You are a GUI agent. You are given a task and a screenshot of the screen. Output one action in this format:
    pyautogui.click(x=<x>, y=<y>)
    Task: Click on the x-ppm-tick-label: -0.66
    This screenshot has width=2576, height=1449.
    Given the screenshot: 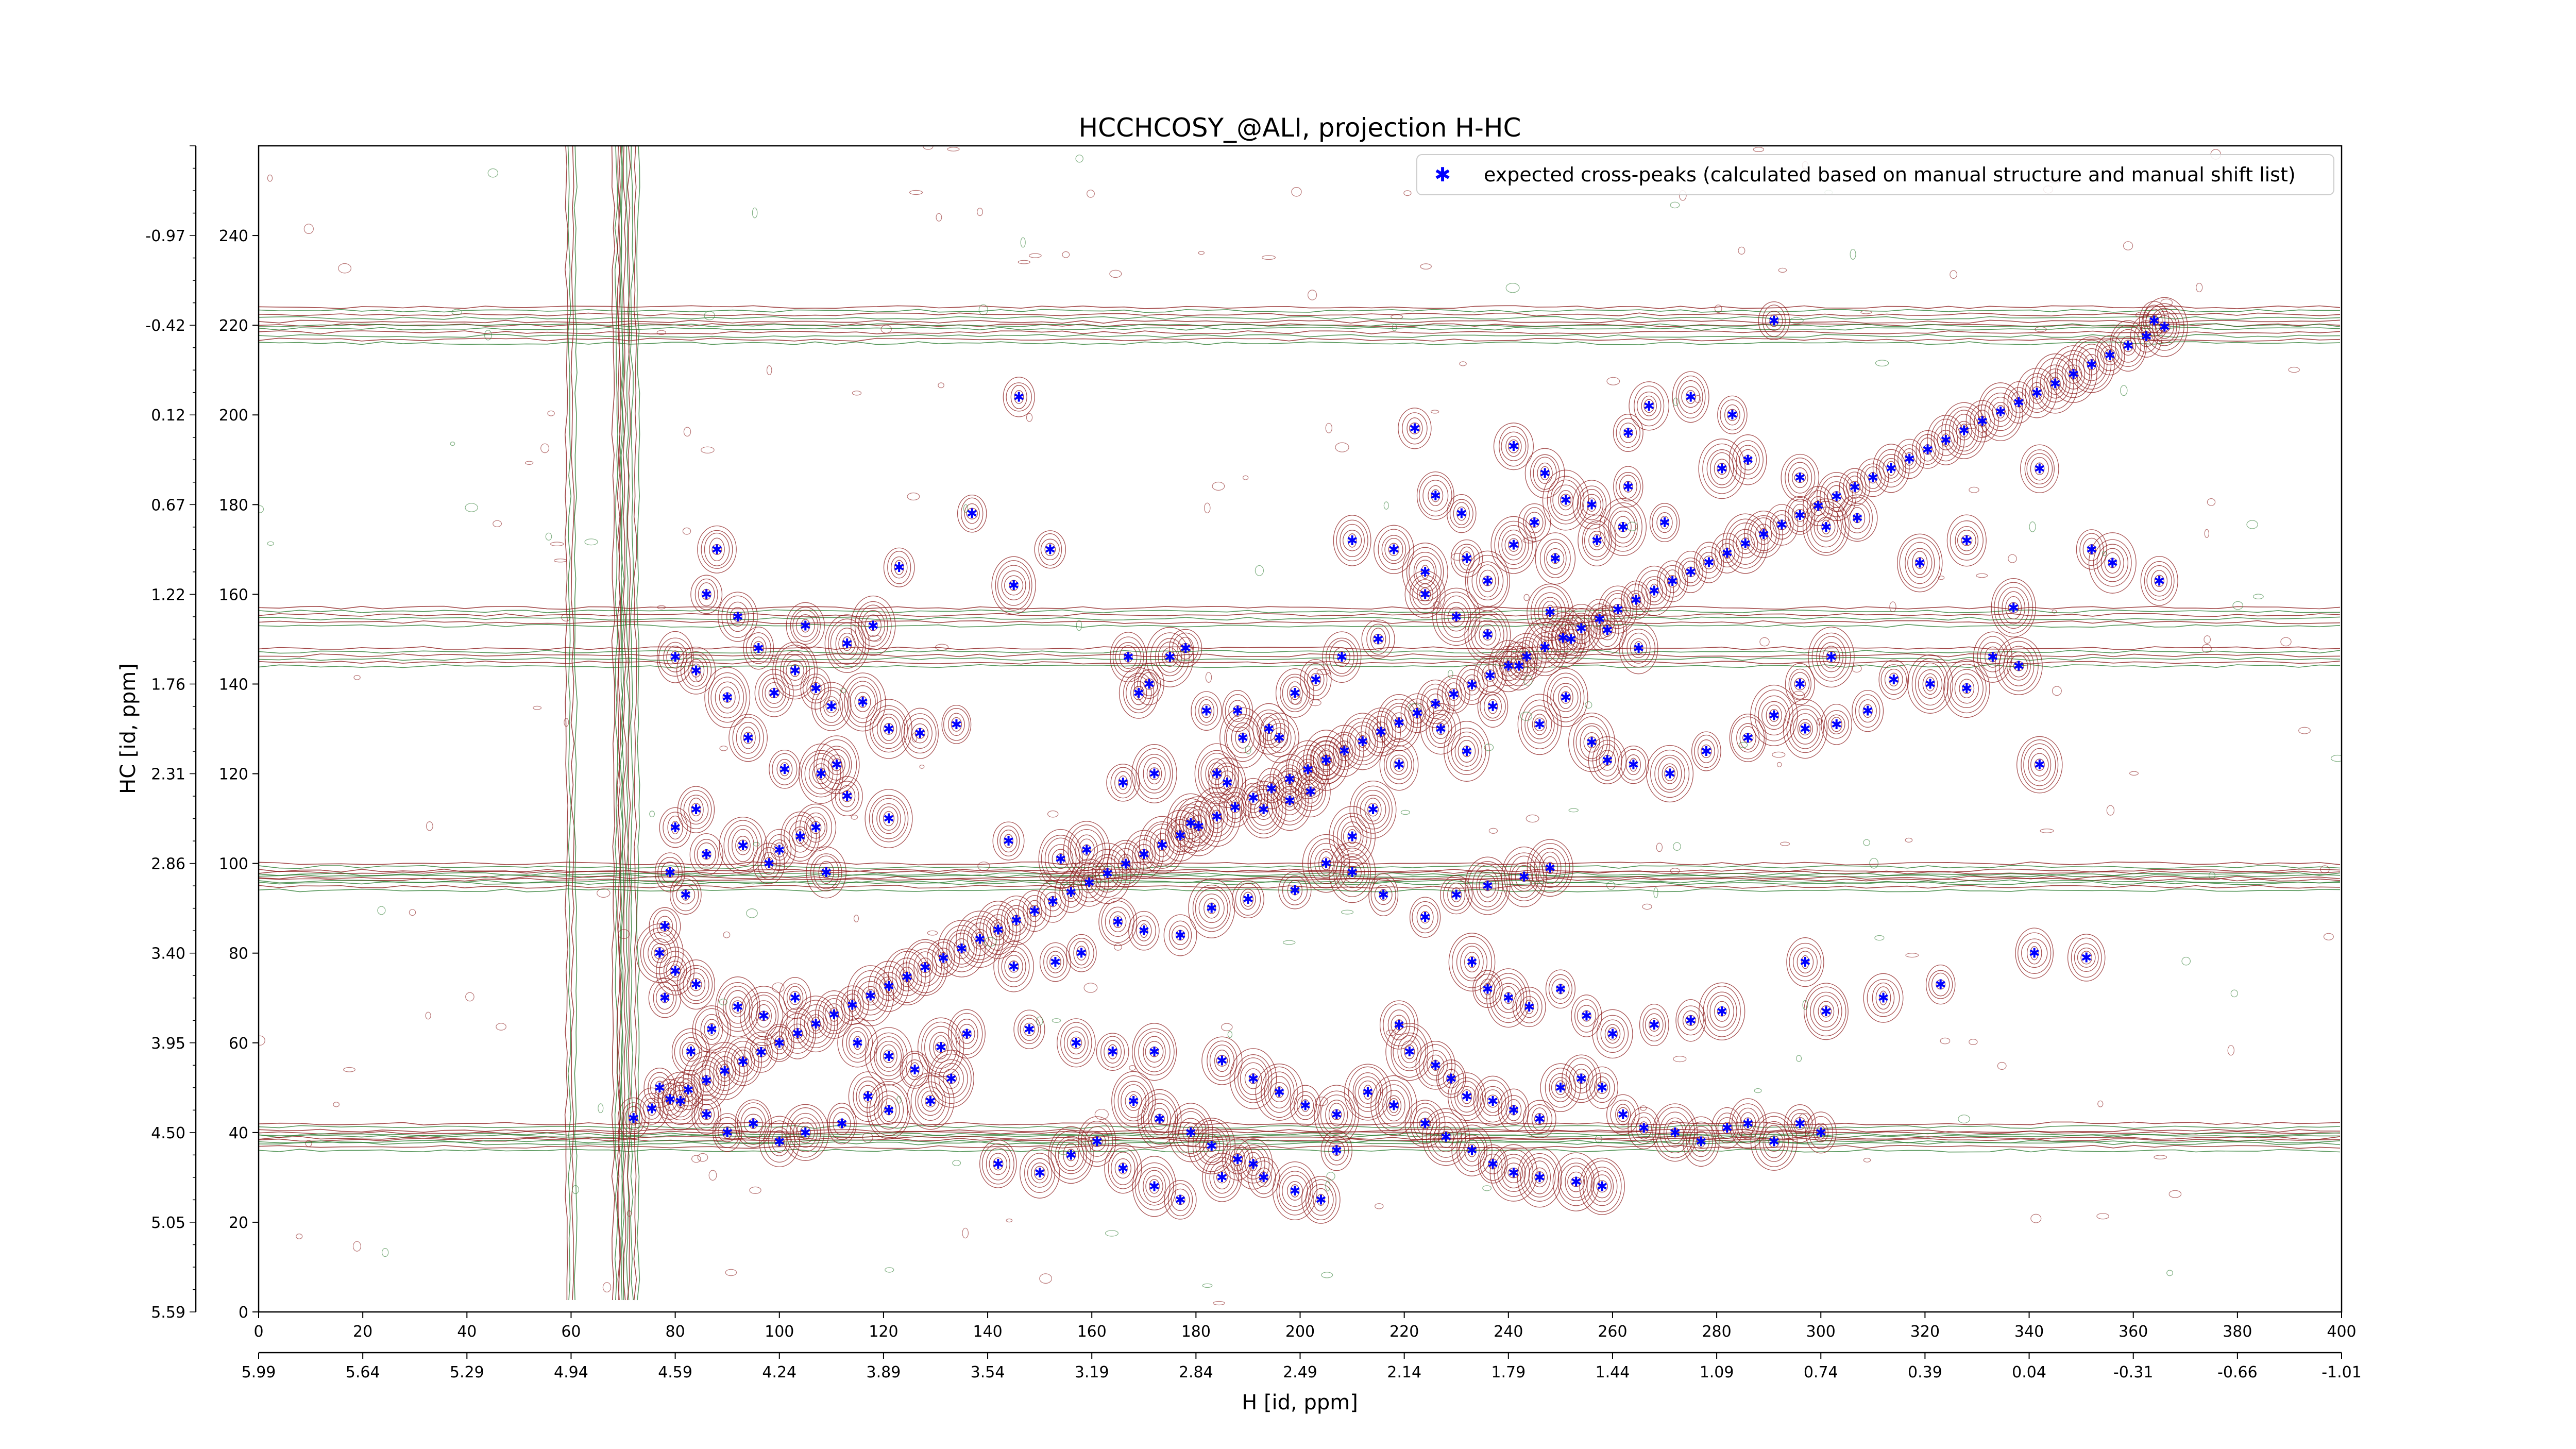 What is the action you would take?
    pyautogui.click(x=2237, y=1372)
    